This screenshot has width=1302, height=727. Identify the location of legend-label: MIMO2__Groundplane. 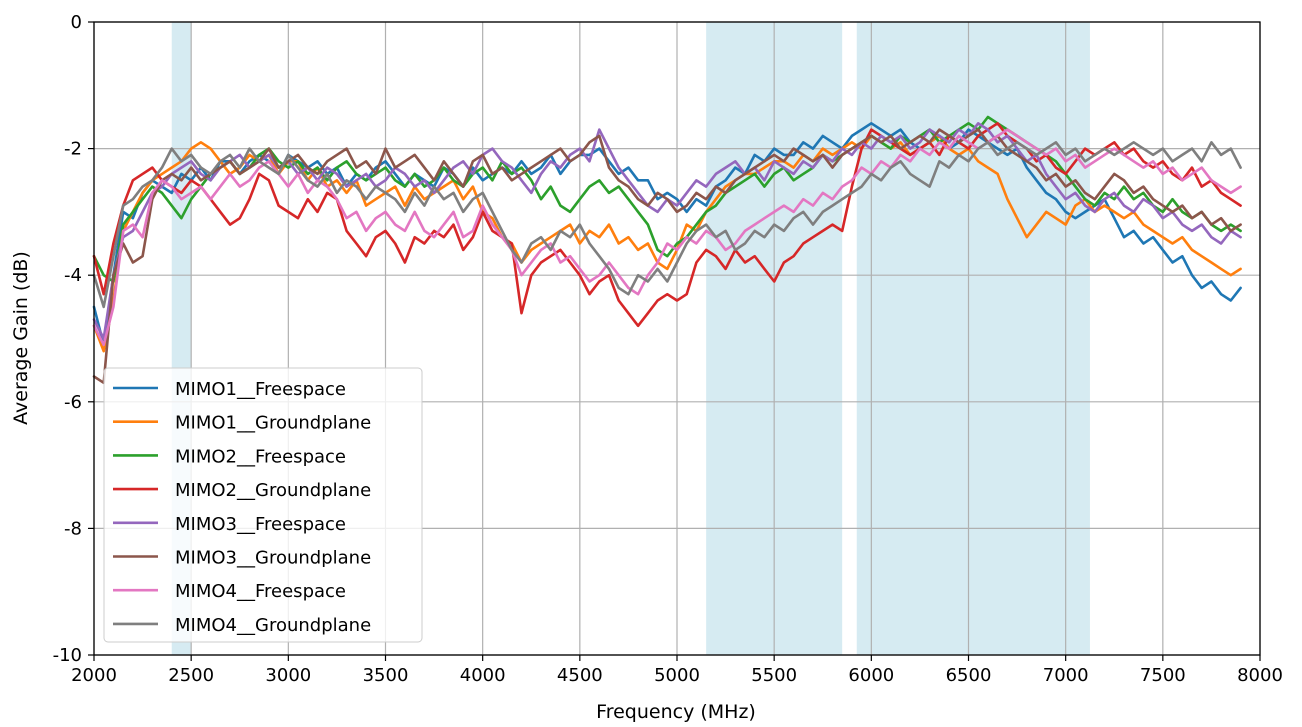
(273, 490).